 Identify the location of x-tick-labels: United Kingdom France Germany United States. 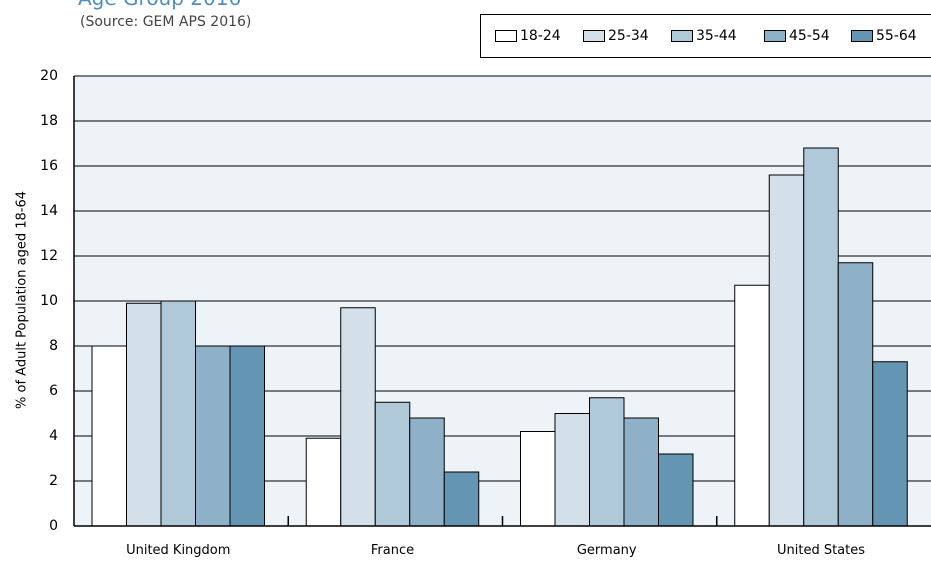
(495, 550).